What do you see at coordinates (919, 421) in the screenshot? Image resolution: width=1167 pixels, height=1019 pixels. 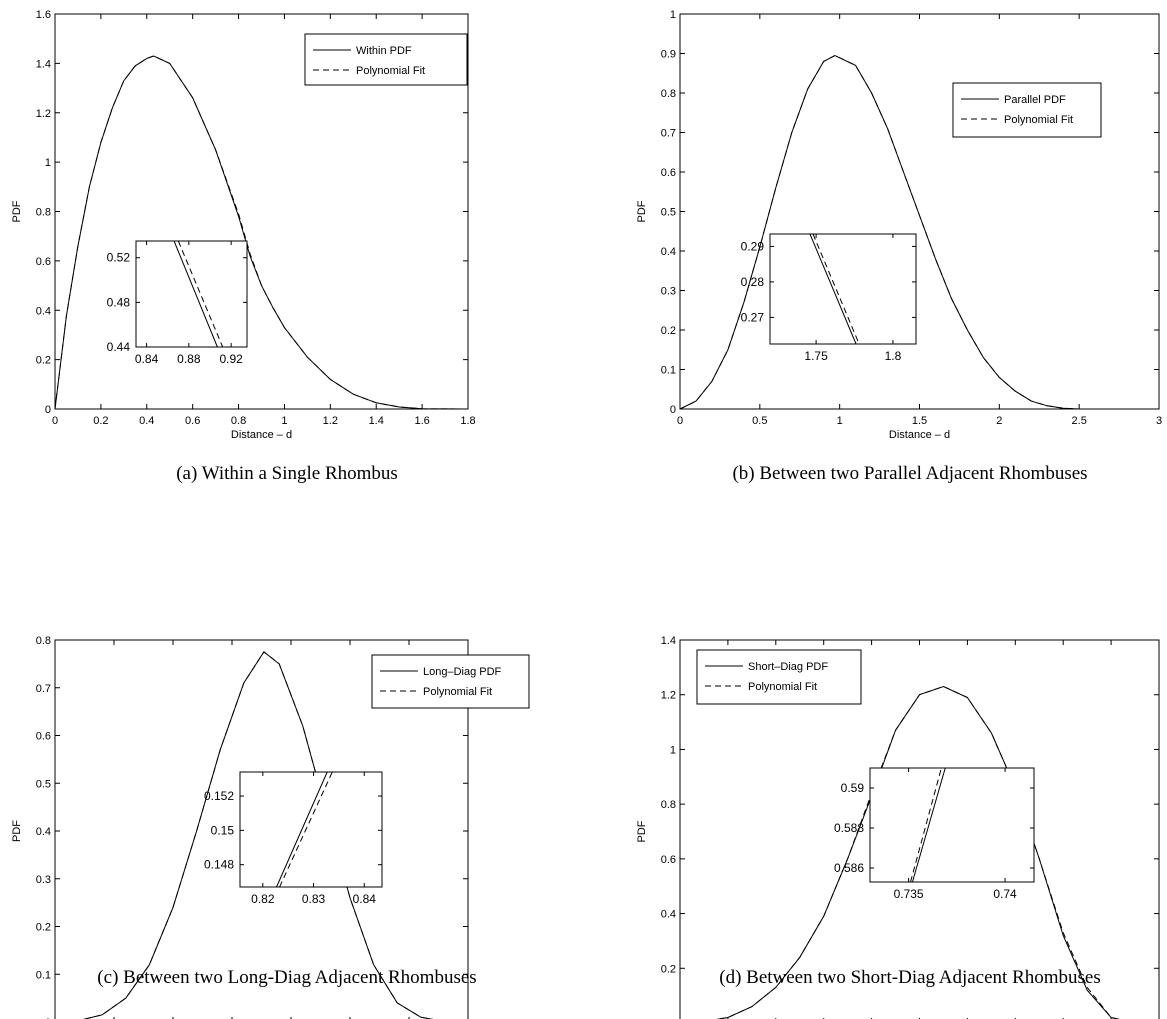 I see `x-tick-label: 1.5` at bounding box center [919, 421].